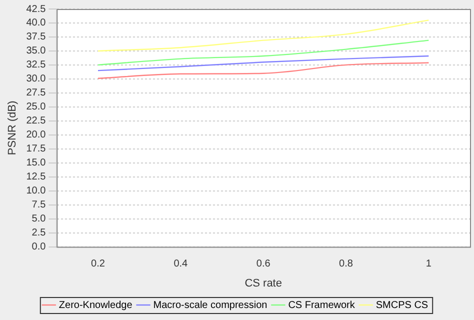 The width and height of the screenshot is (474, 320). What do you see at coordinates (36, 79) in the screenshot?
I see `y-tick-label: 30.0` at bounding box center [36, 79].